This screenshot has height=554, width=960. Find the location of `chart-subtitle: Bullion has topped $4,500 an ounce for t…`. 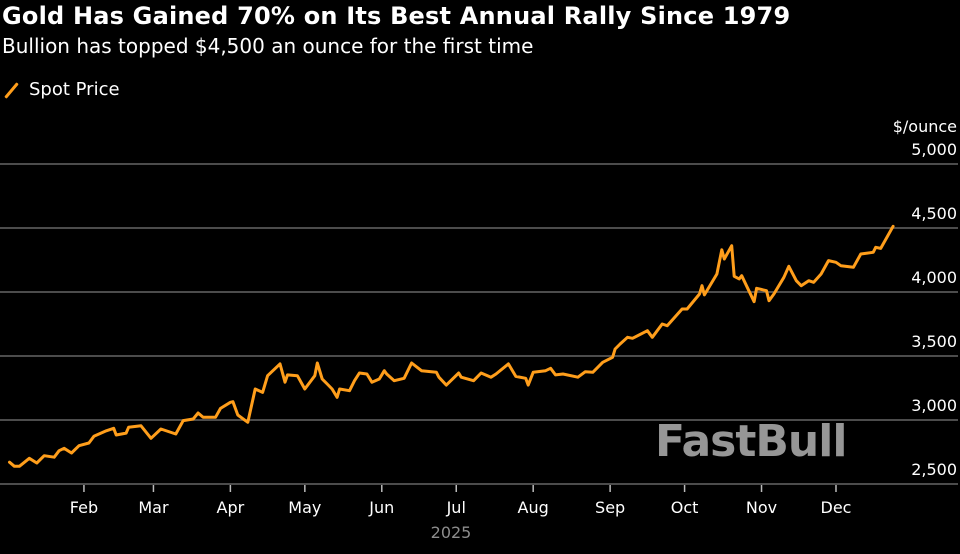

chart-subtitle: Bullion has topped $4,500 an ounce for t… is located at coordinates (268, 46).